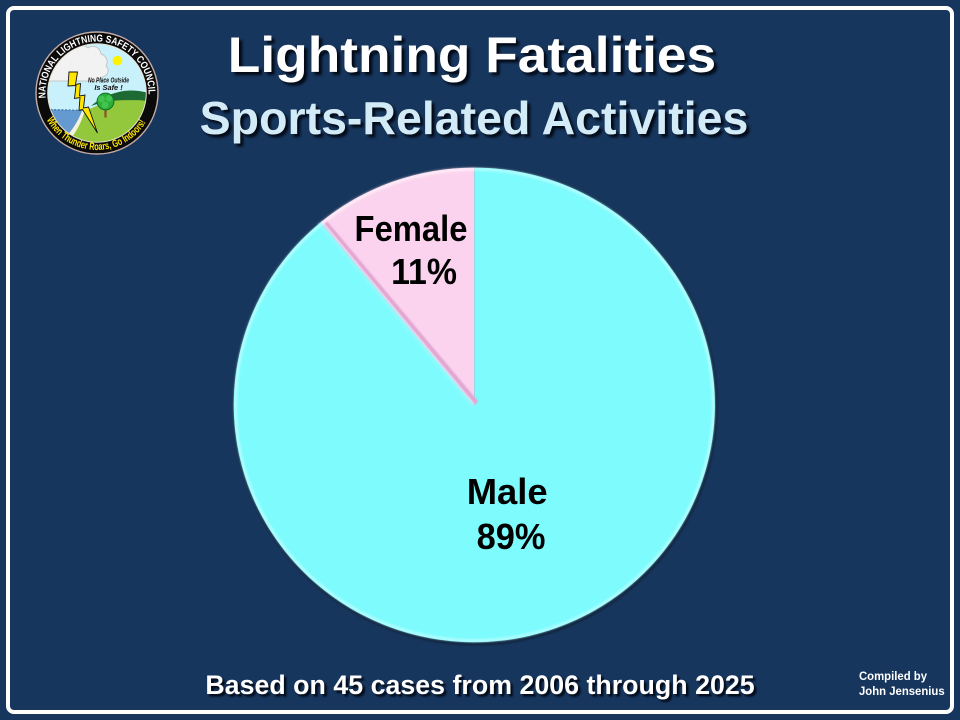 The image size is (960, 720). I want to click on svg-text: No Place Outside, so click(108, 80).